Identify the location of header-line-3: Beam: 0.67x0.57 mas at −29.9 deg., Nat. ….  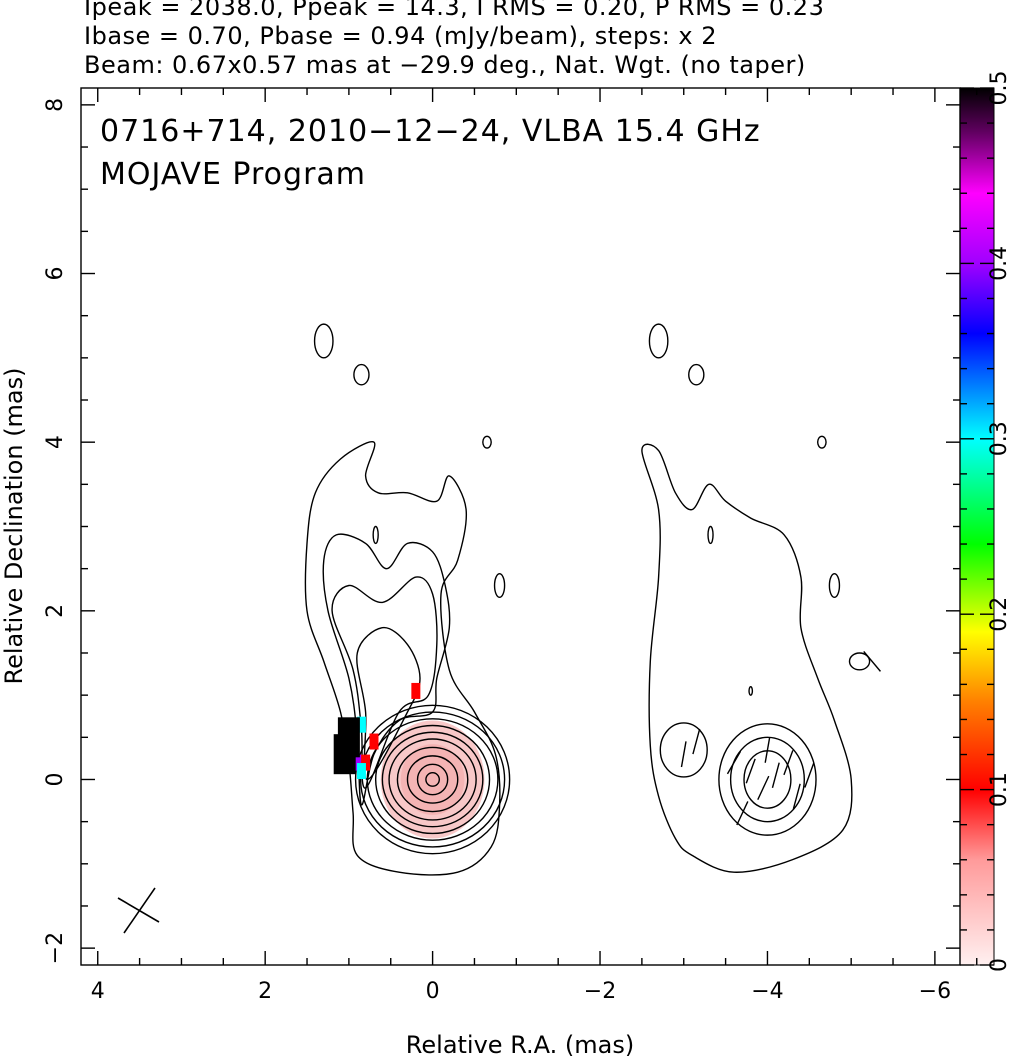
(445, 65).